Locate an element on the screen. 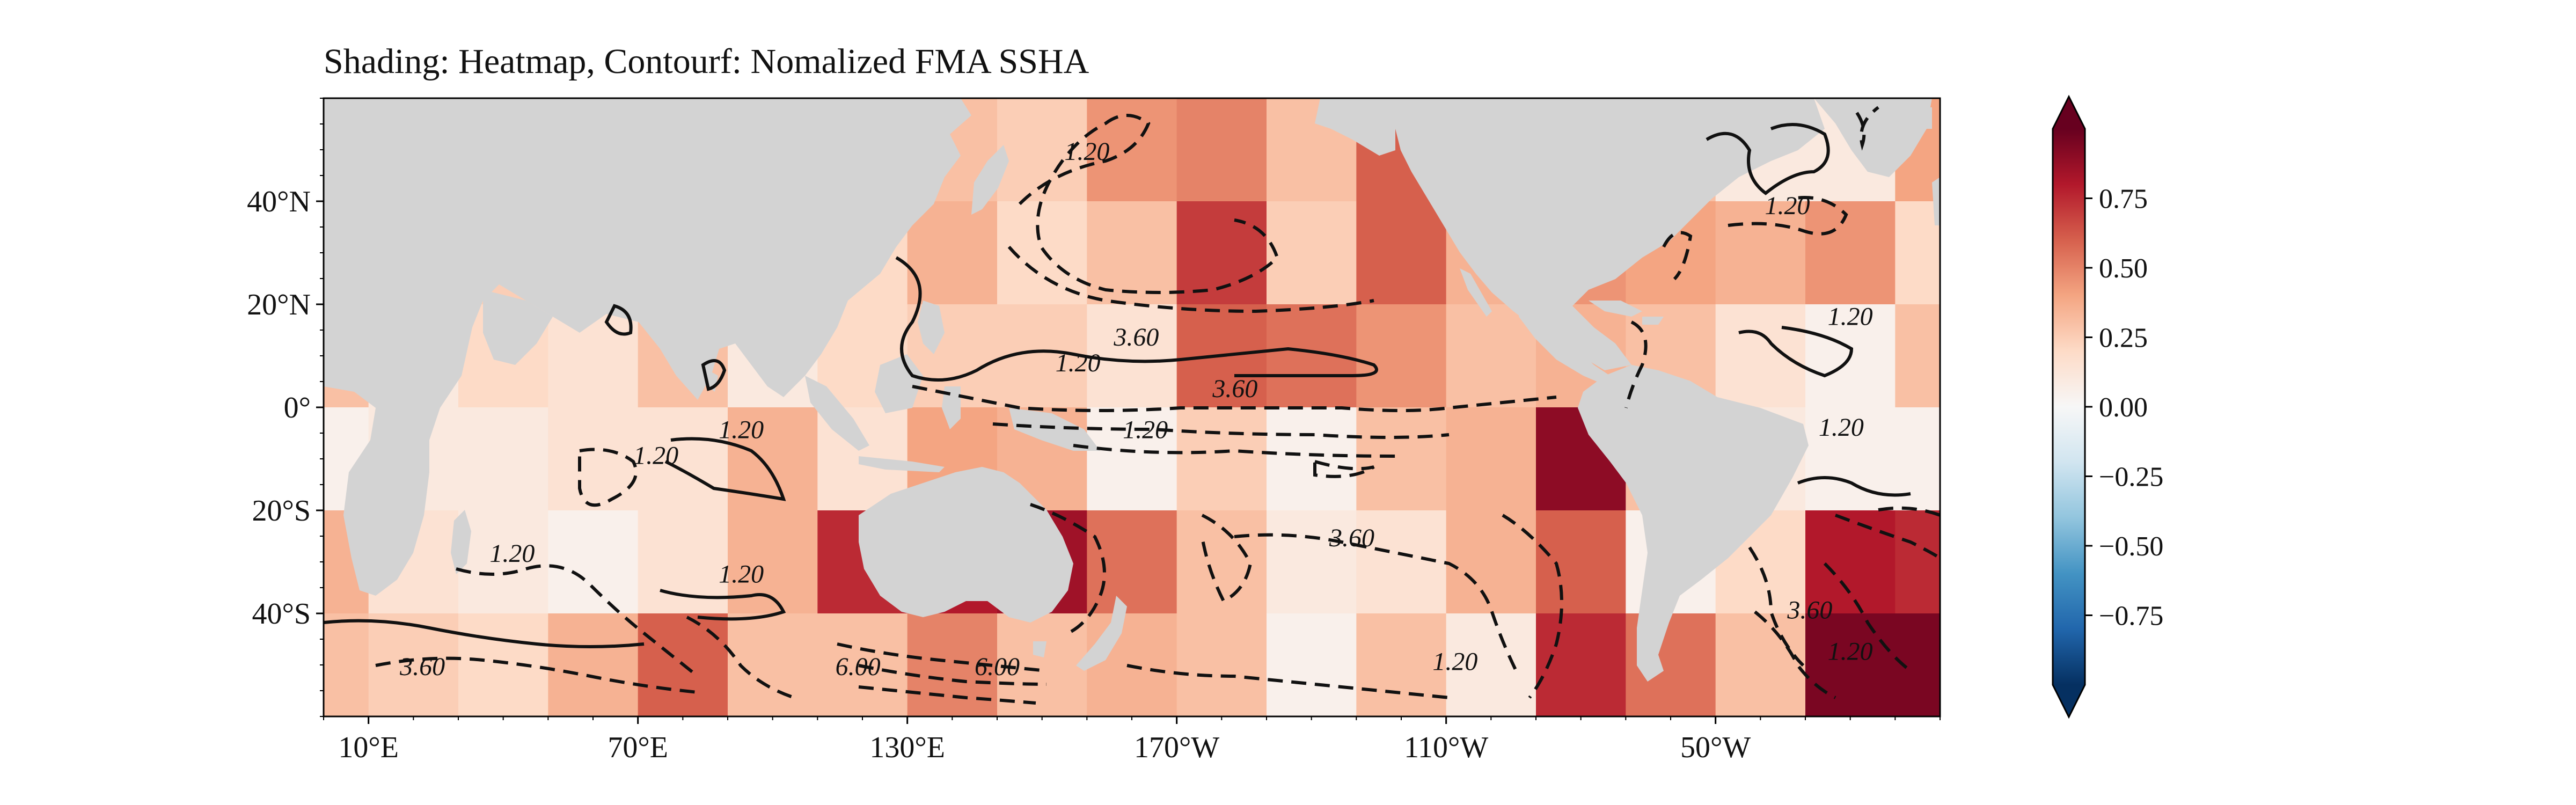 This screenshot has height=805, width=2576. x-tick-label: 170°W is located at coordinates (1176, 747).